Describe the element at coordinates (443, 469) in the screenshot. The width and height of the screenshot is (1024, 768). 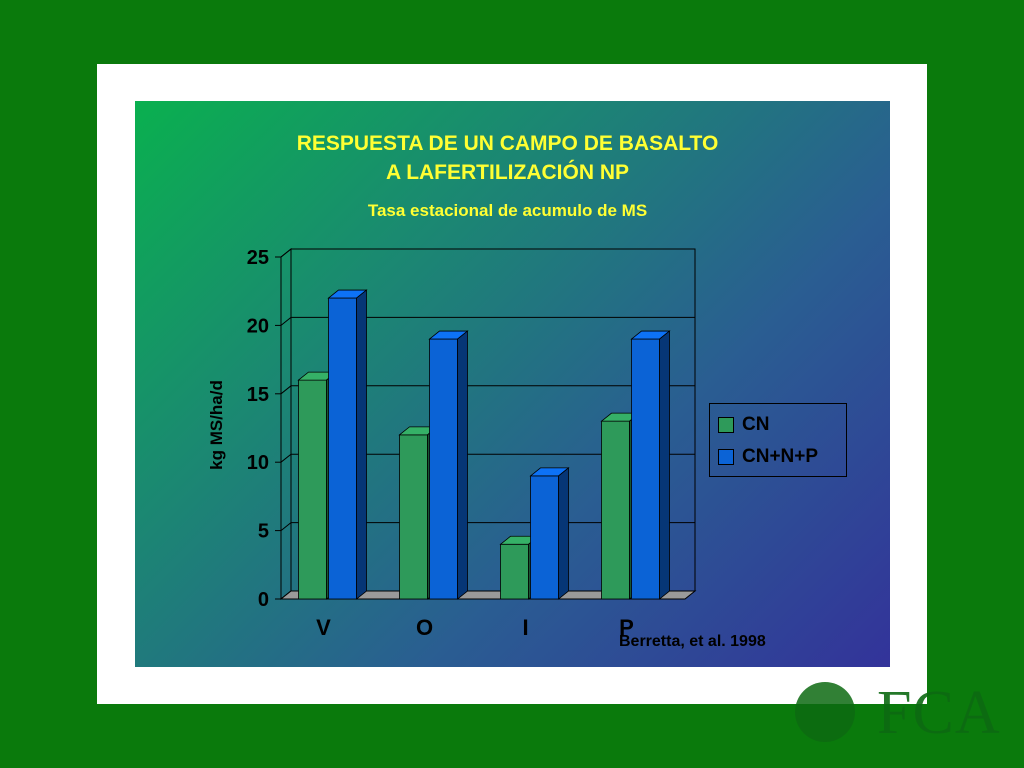
I see `bar-cnnp-o` at that location.